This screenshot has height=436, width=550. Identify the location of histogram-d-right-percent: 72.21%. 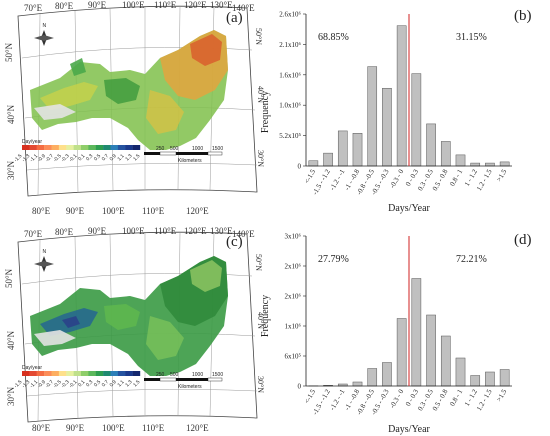
(471, 259).